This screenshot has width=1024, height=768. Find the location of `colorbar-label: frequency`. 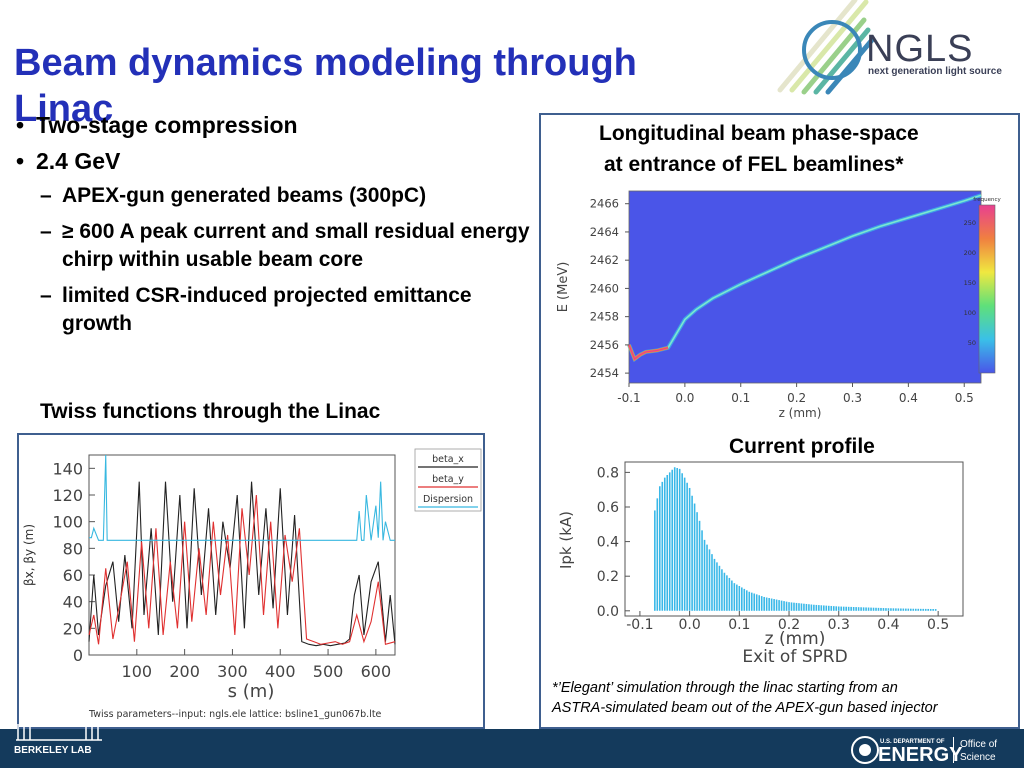

colorbar-label: frequency is located at coordinates (987, 200).